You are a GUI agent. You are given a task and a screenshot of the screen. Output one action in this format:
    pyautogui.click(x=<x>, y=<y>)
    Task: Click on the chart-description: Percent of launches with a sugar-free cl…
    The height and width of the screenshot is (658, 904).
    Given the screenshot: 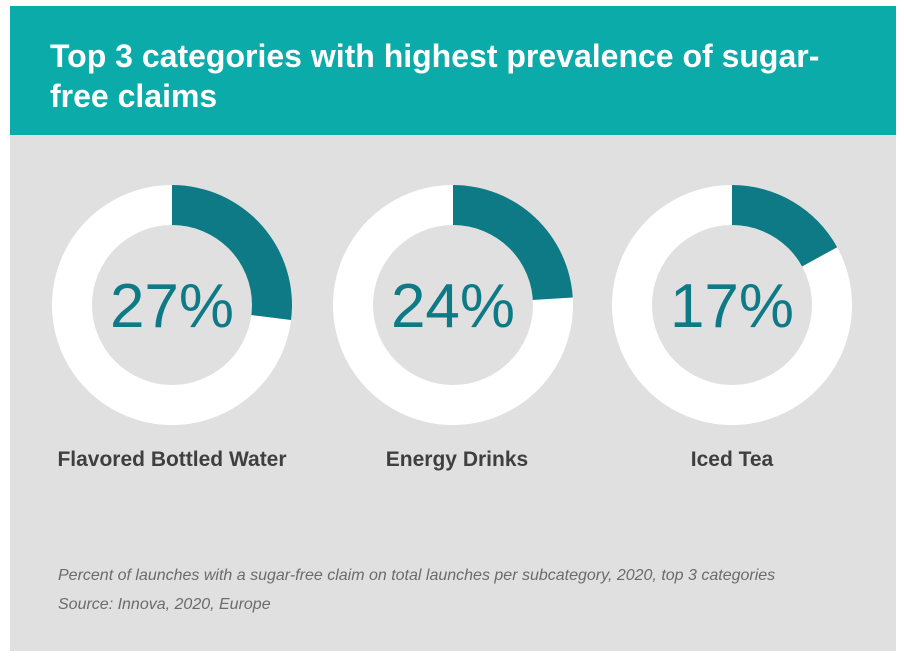 What is the action you would take?
    pyautogui.click(x=417, y=575)
    